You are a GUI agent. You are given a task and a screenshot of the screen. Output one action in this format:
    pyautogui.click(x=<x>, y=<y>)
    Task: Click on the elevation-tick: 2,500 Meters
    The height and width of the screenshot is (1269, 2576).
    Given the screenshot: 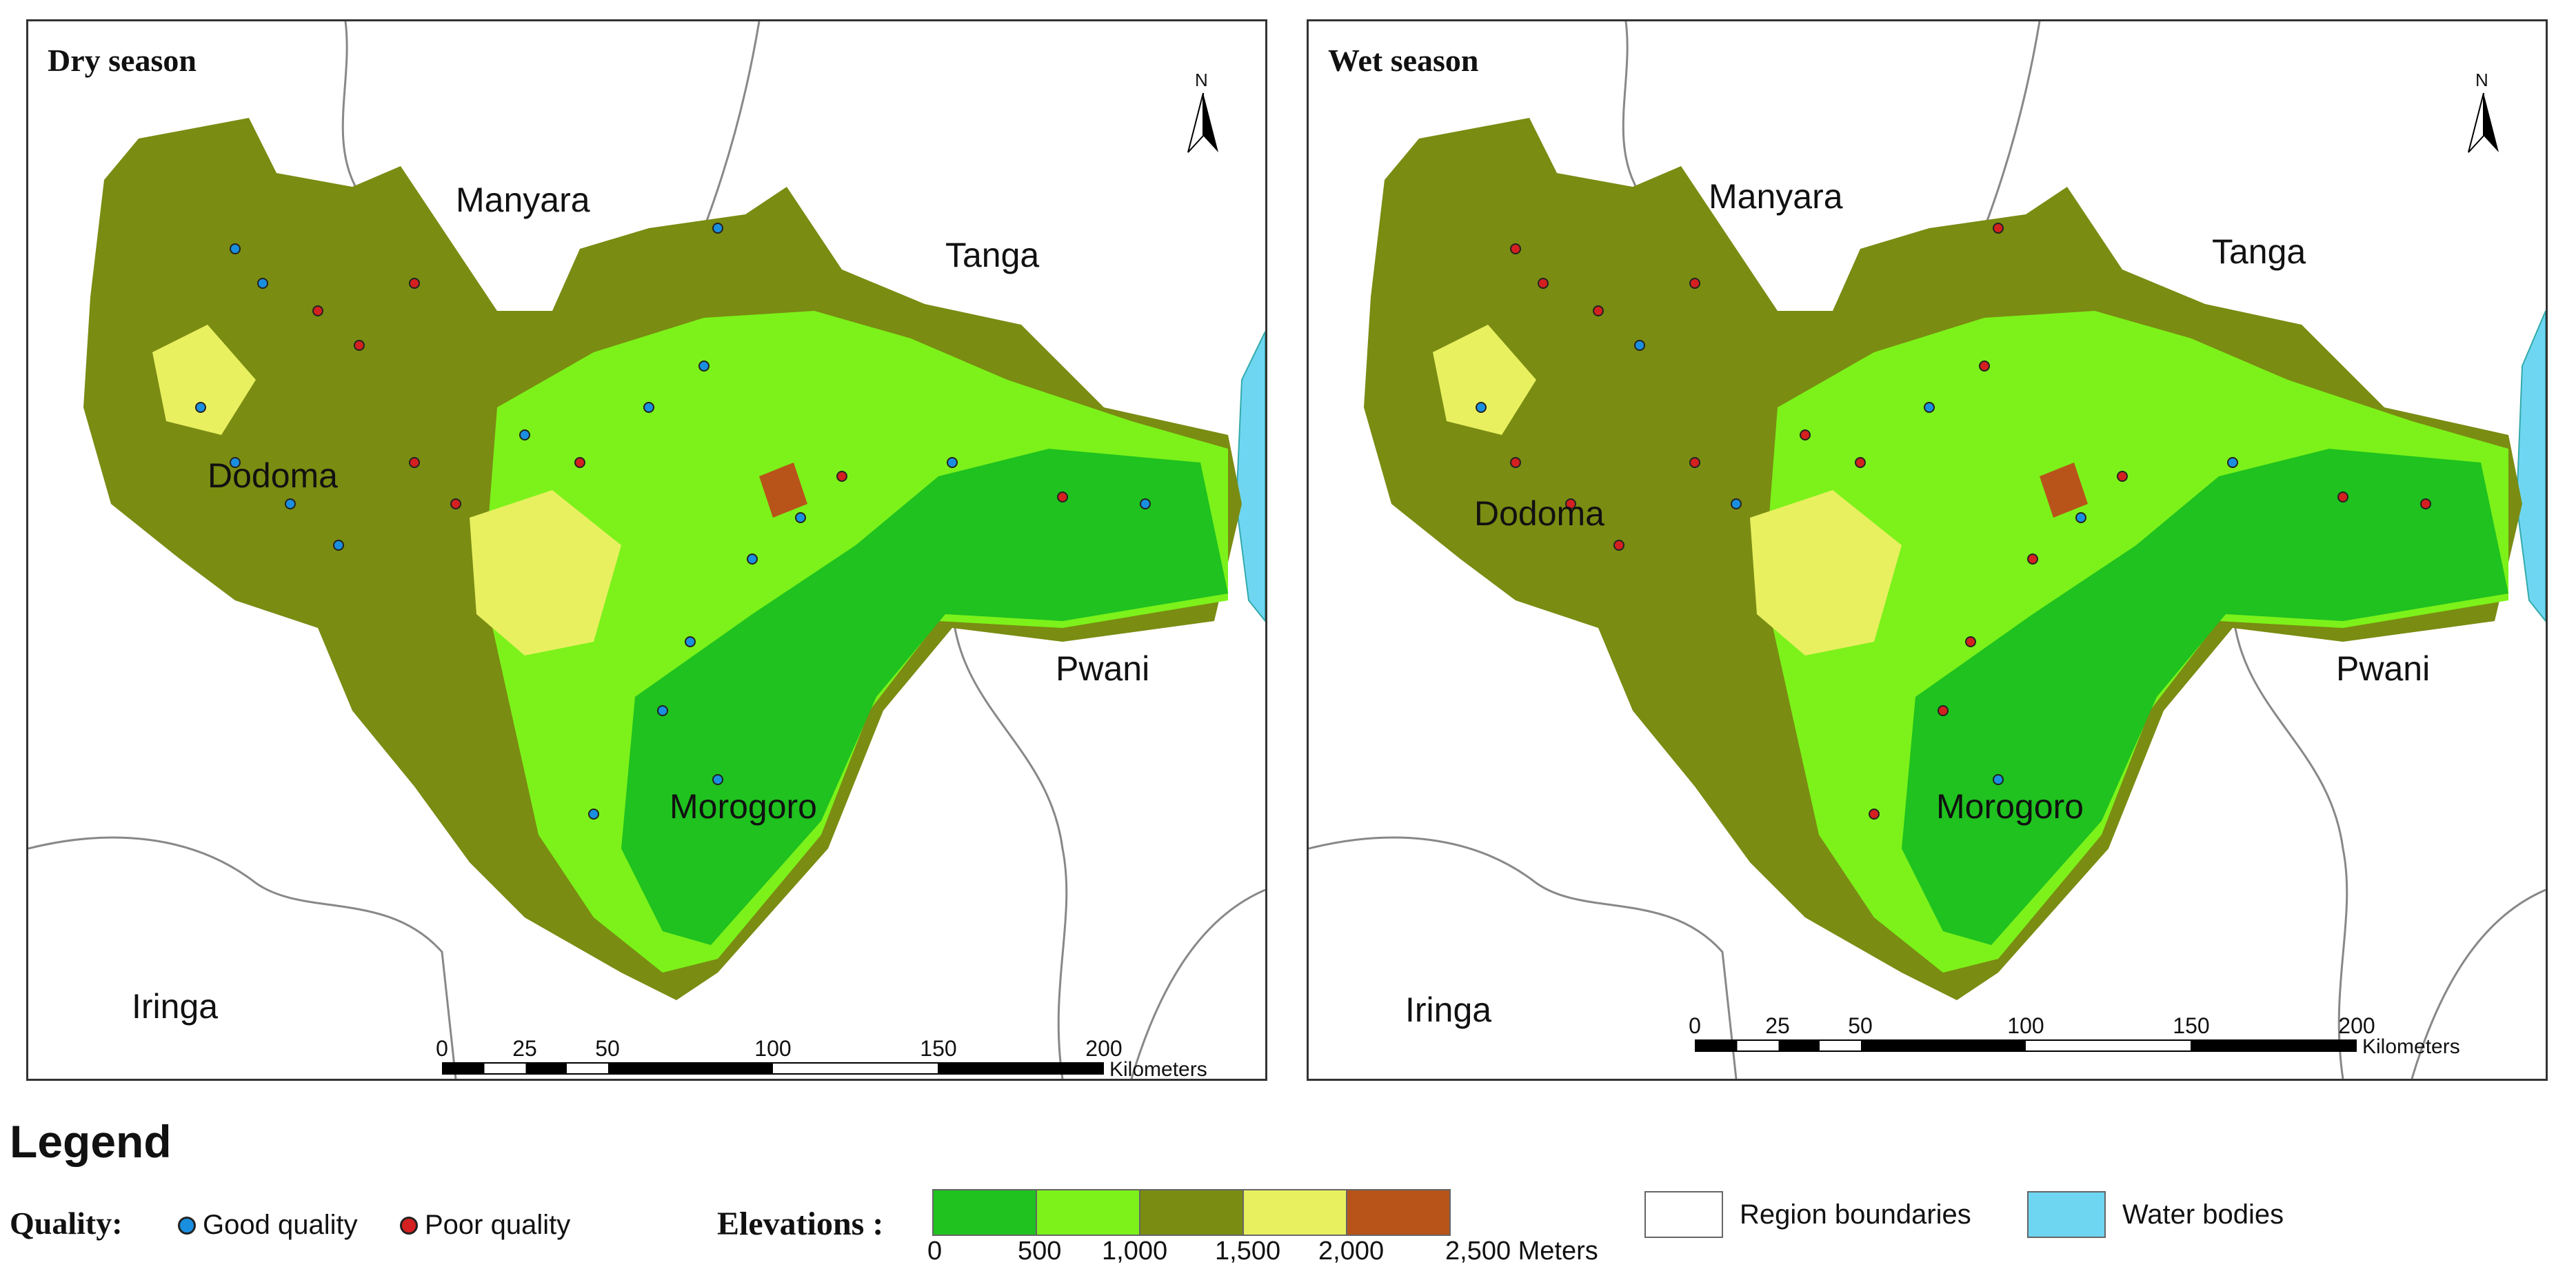 What is the action you would take?
    pyautogui.click(x=1521, y=1251)
    